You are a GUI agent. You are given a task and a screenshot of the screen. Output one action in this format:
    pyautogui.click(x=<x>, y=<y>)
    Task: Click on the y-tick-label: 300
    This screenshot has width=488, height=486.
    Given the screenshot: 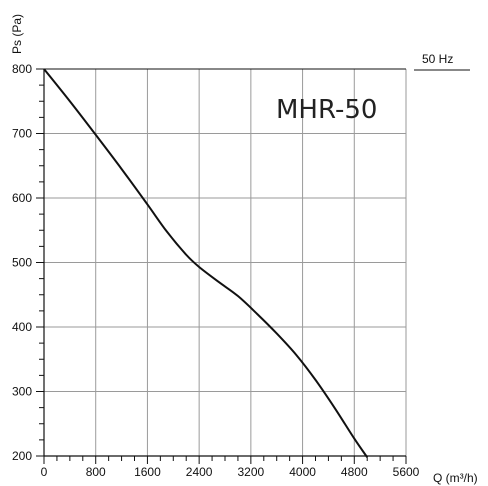 What is the action you would take?
    pyautogui.click(x=22, y=392)
    